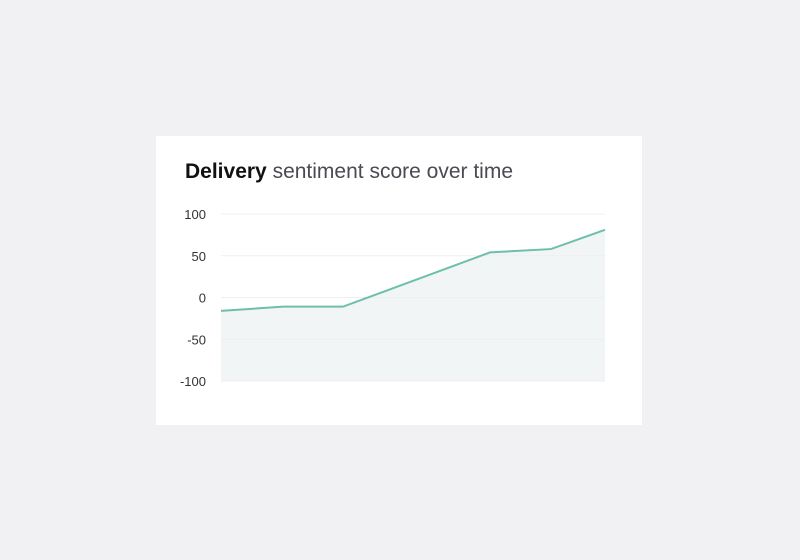  What do you see at coordinates (226, 171) in the screenshot?
I see `title-bold: Delivery` at bounding box center [226, 171].